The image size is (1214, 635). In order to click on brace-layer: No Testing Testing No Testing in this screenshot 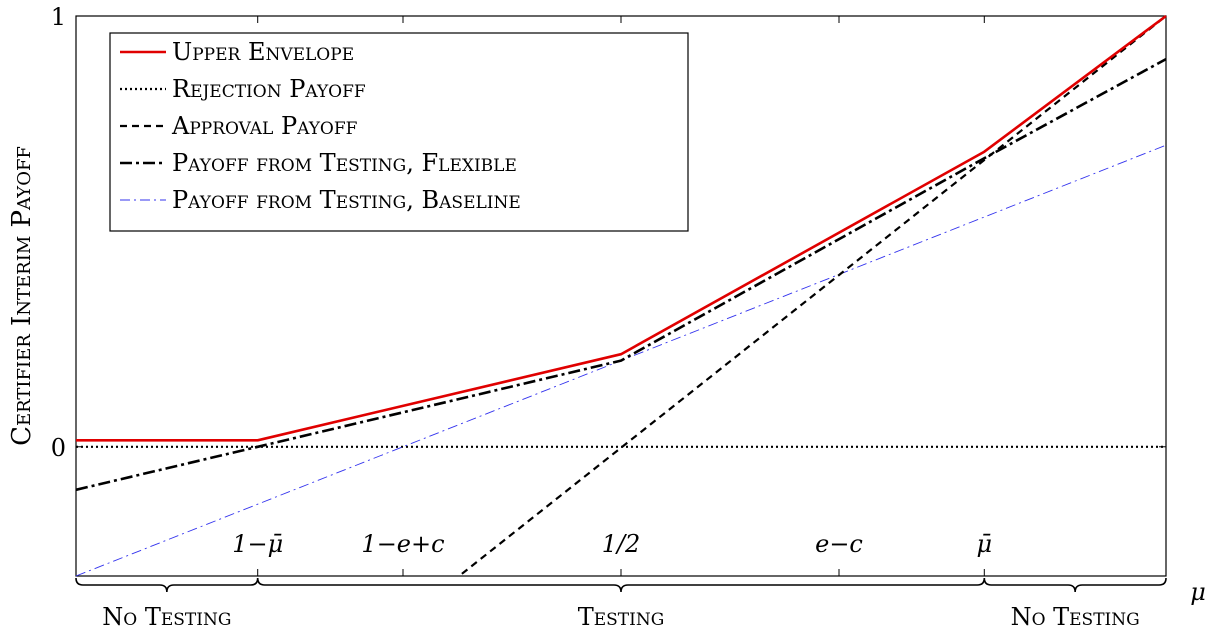, I will do `click(621, 604)`.